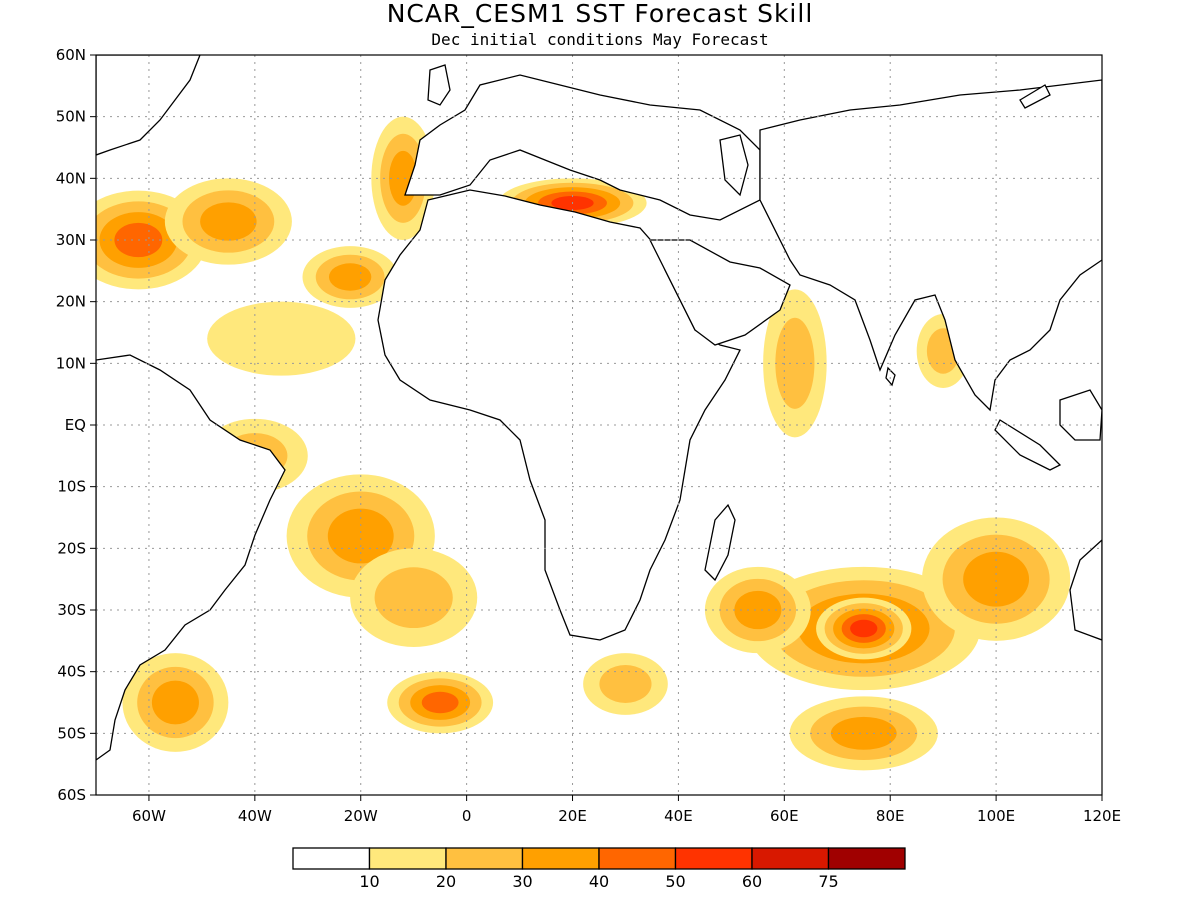 This screenshot has height=900, width=1200. I want to click on lon-tick-label: 60W, so click(149, 816).